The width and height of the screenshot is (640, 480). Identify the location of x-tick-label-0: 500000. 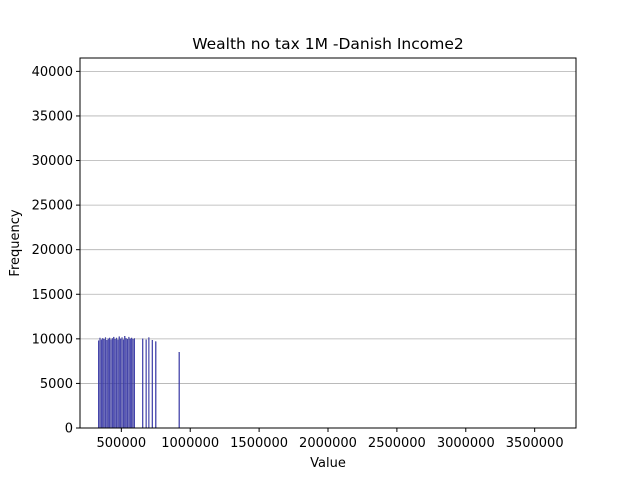
(122, 443).